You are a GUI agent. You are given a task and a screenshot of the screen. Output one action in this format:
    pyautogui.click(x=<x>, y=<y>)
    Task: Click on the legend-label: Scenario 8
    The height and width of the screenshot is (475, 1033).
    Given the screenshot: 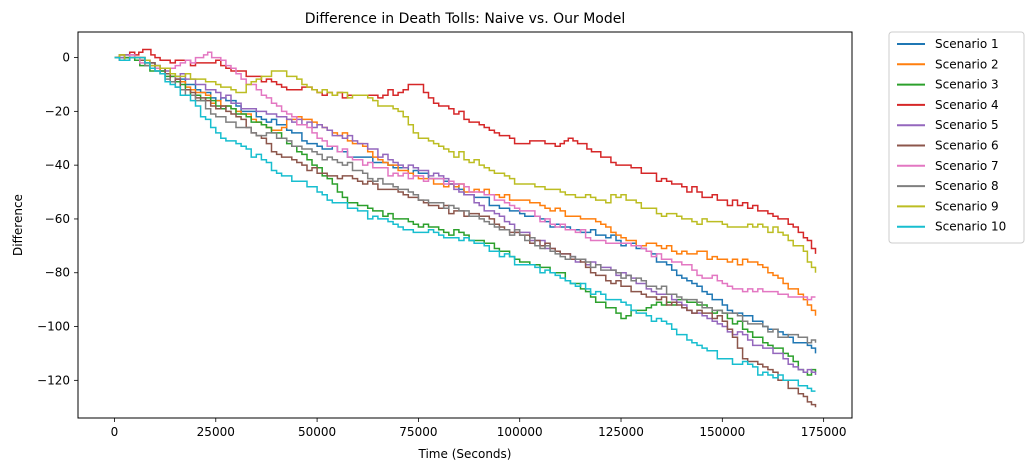 What is the action you would take?
    pyautogui.click(x=967, y=186)
    